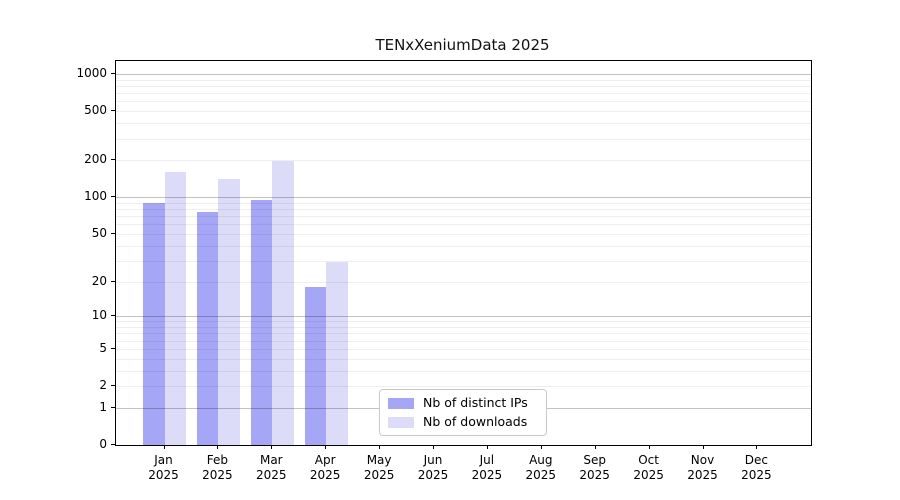 This screenshot has width=900, height=500. What do you see at coordinates (103, 385) in the screenshot?
I see `y-tick-label: 2` at bounding box center [103, 385].